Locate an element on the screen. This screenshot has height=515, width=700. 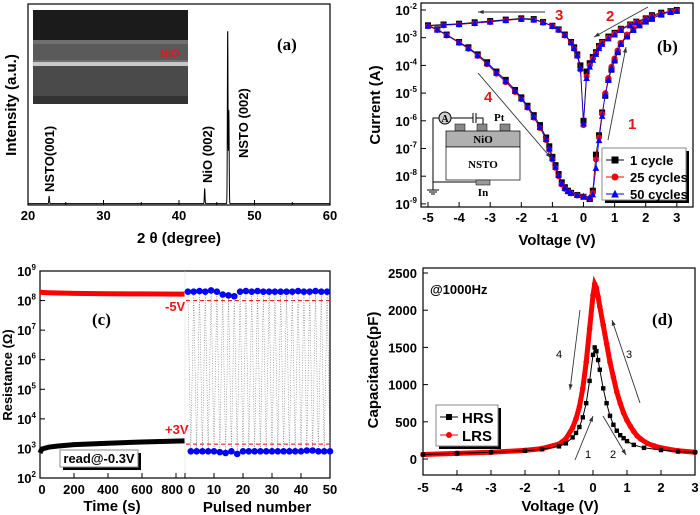
iv-point-1-cycle is located at coordinates (595, 154).